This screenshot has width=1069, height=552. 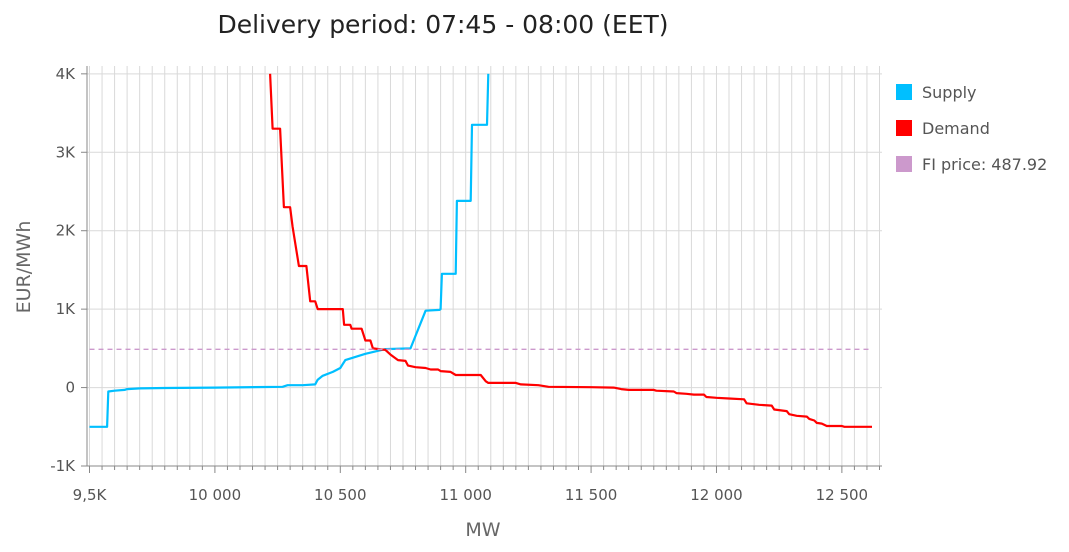 I want to click on legend-label: Demand, so click(x=956, y=128).